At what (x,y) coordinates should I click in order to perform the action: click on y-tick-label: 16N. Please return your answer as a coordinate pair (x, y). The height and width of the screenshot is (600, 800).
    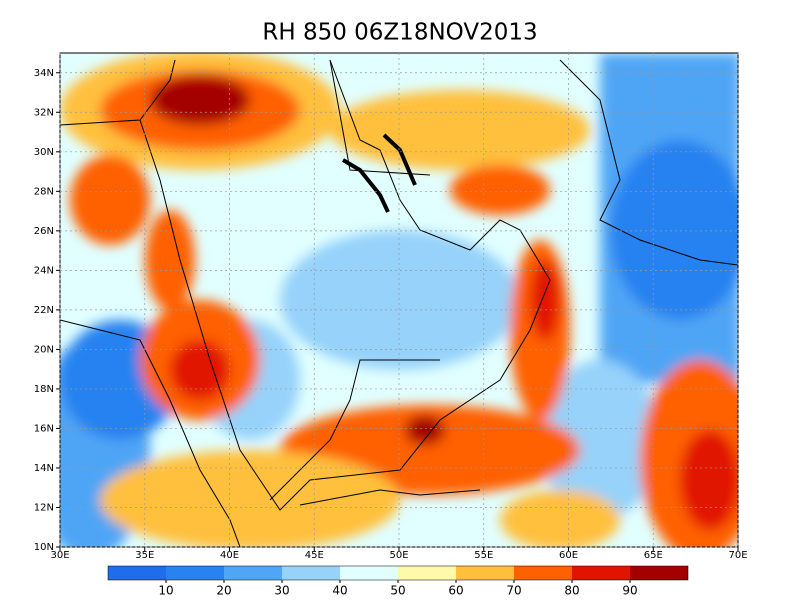
    Looking at the image, I should click on (44, 428).